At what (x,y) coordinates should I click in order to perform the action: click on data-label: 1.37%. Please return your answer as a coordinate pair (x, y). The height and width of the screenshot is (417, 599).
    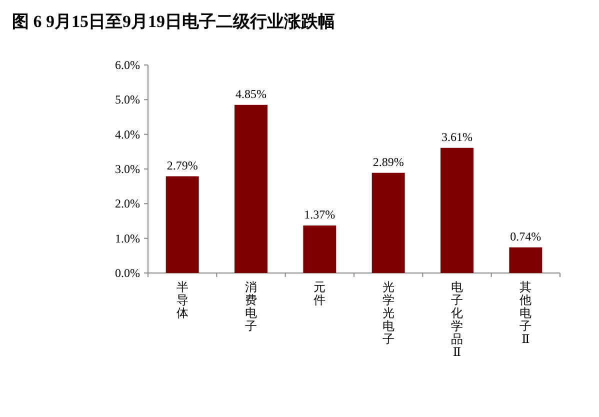
    Looking at the image, I should click on (320, 215).